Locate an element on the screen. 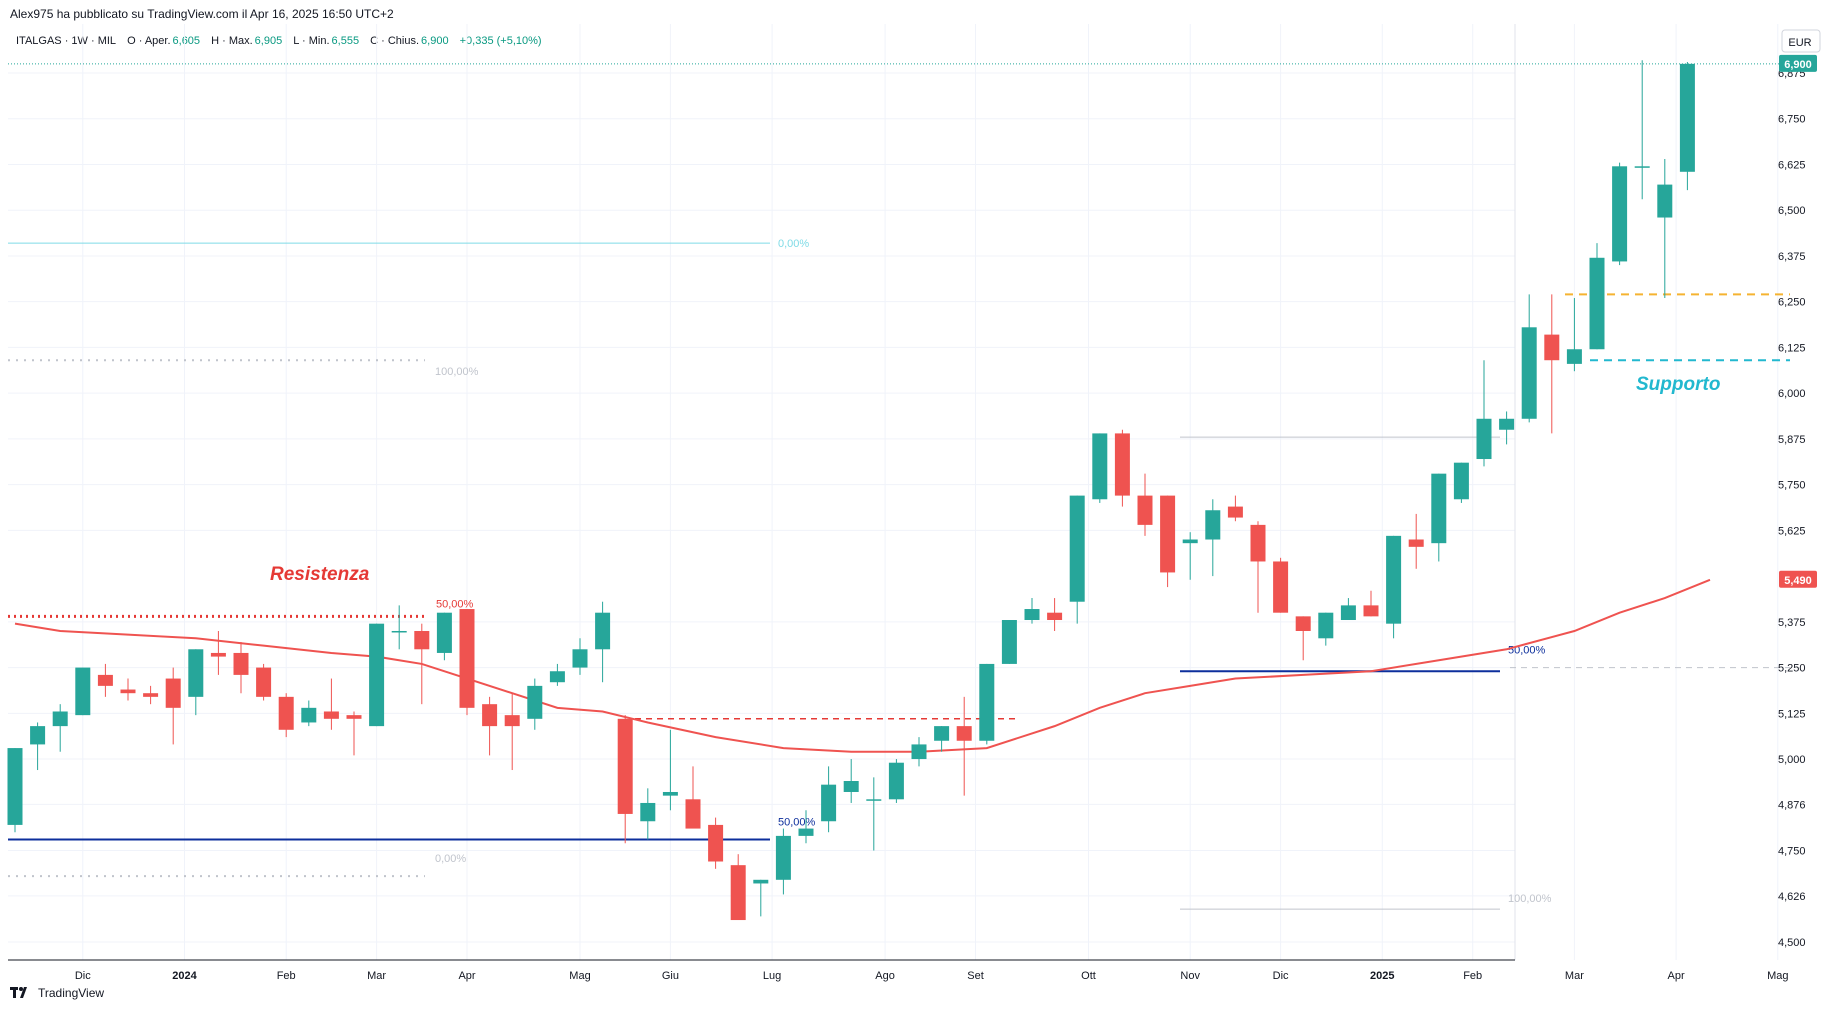 This screenshot has height=1010, width=1835. ma-price-badge-bg is located at coordinates (1798, 579).